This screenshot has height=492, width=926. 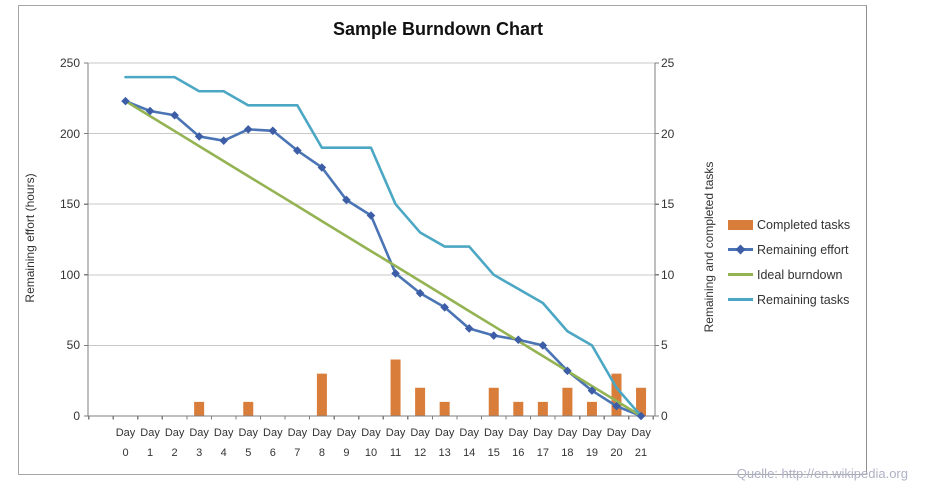 I want to click on legend-item-ideal-burndown: Ideal burndown, so click(x=789, y=274).